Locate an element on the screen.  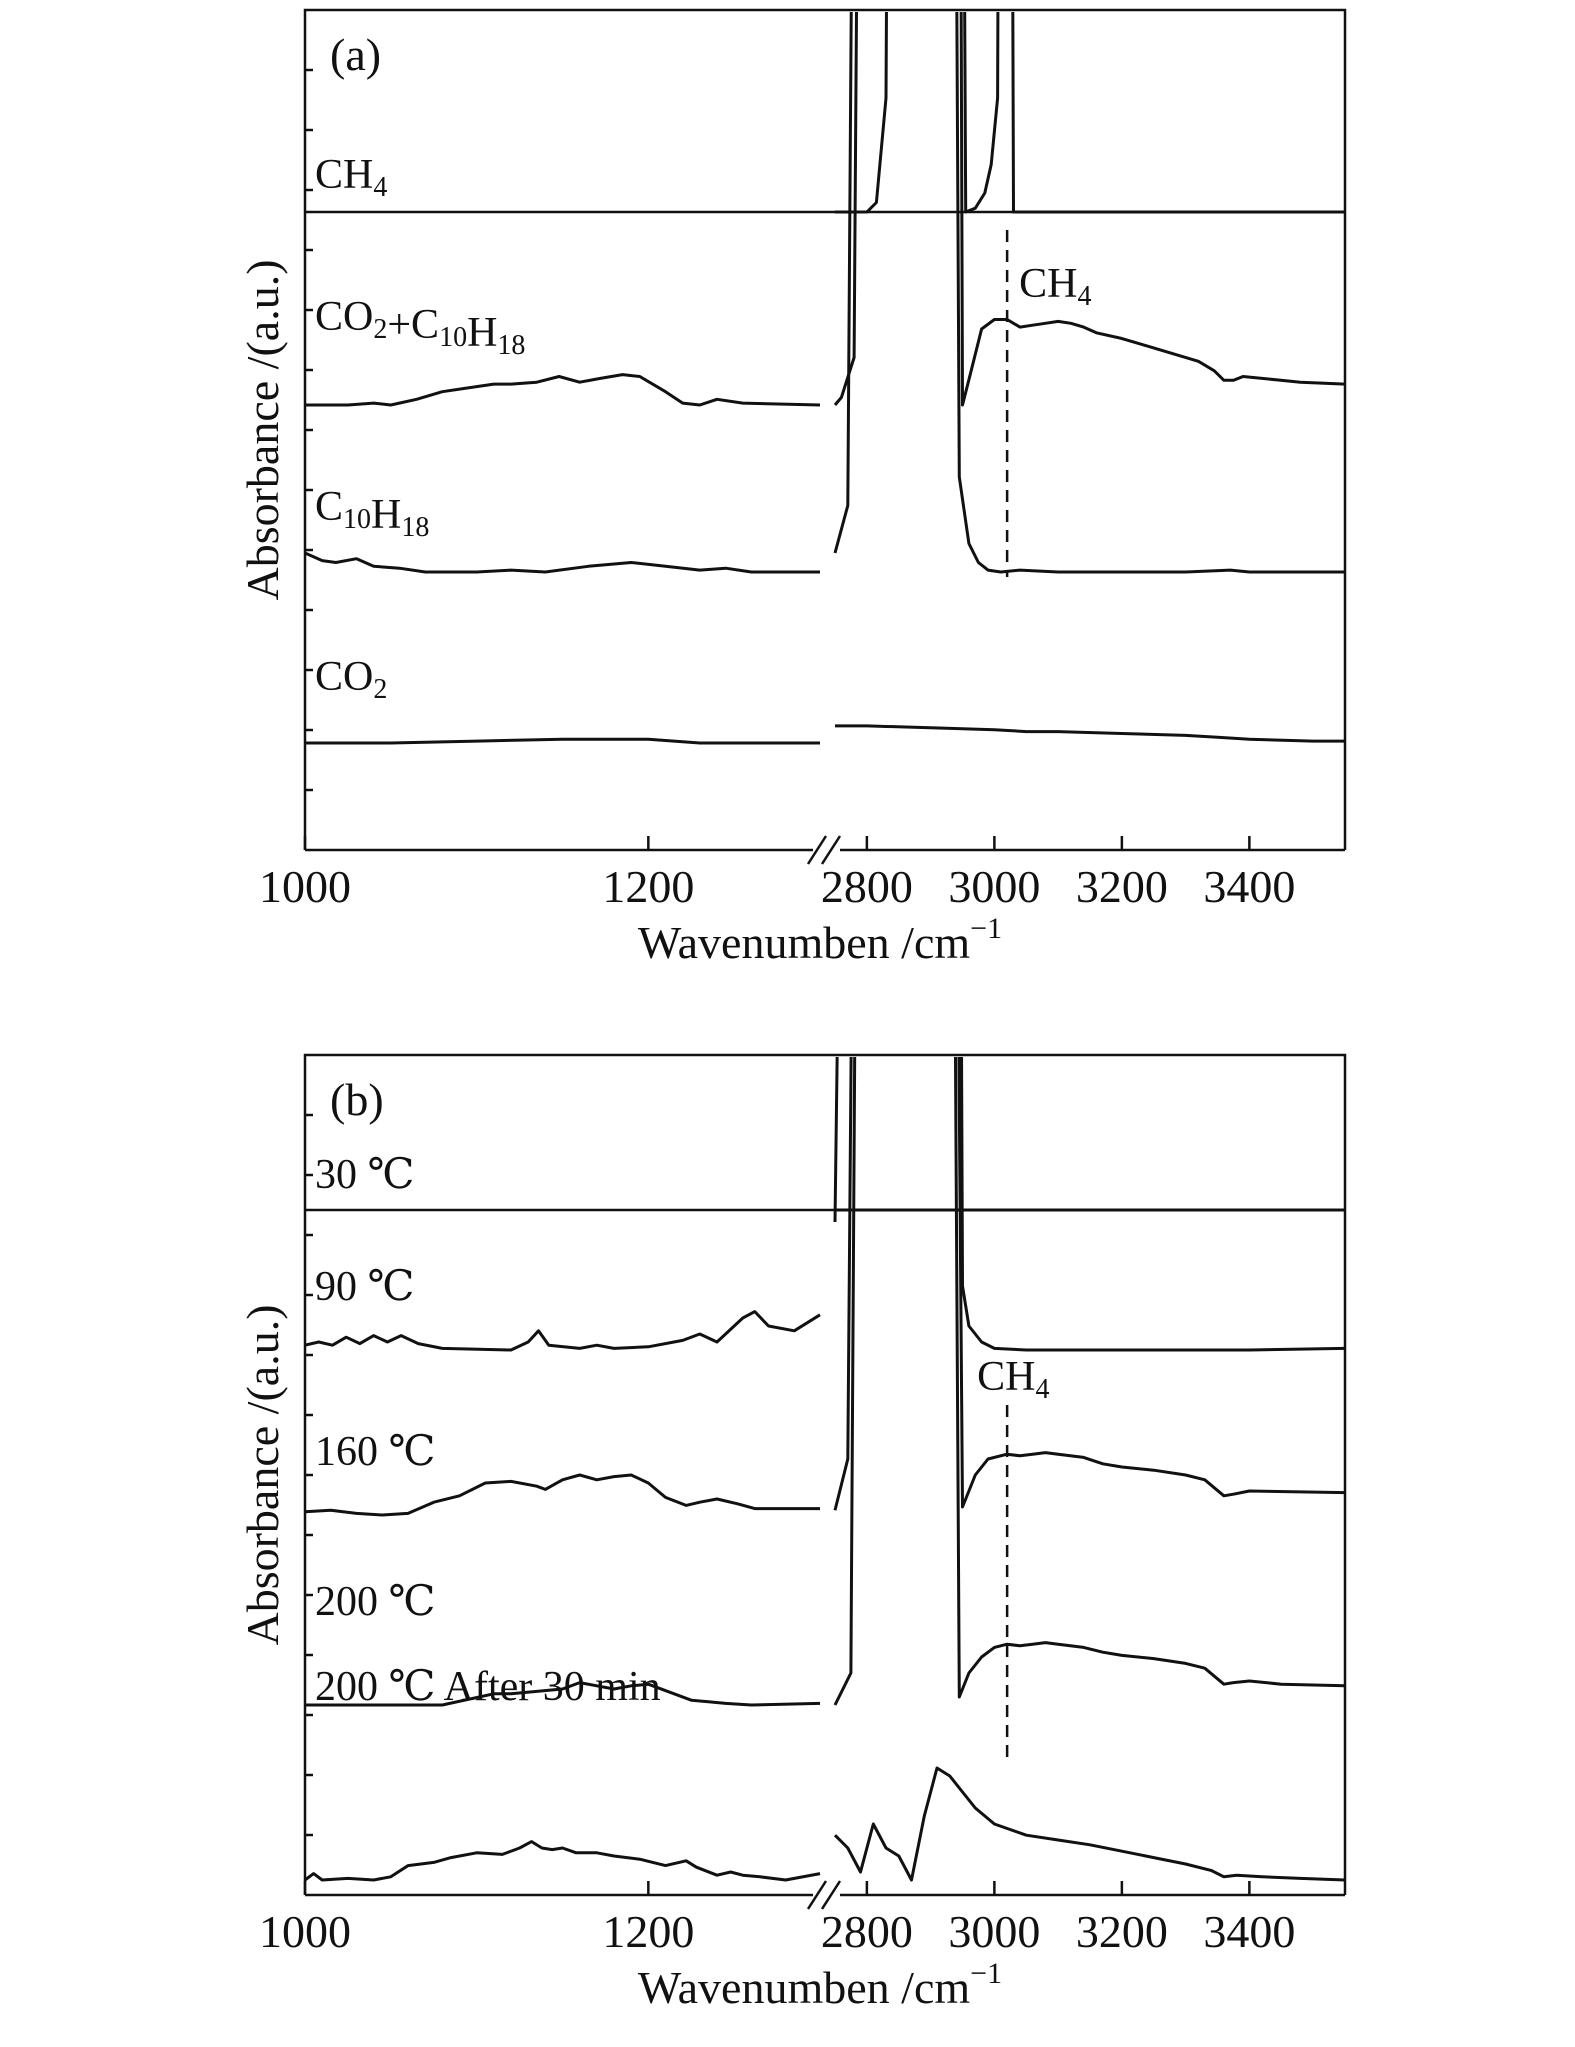
panel-label: (b) is located at coordinates (357, 1099).